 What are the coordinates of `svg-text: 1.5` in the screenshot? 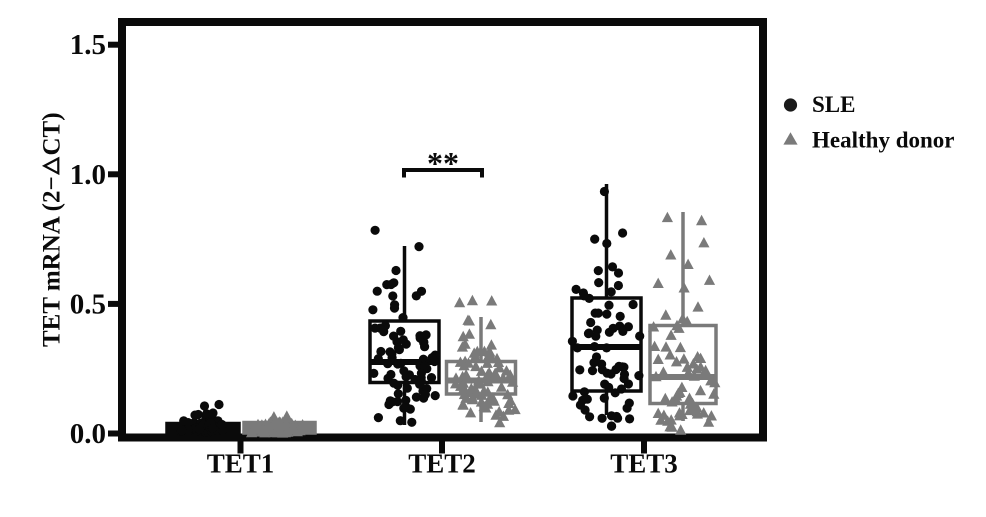 It's located at (88, 45).